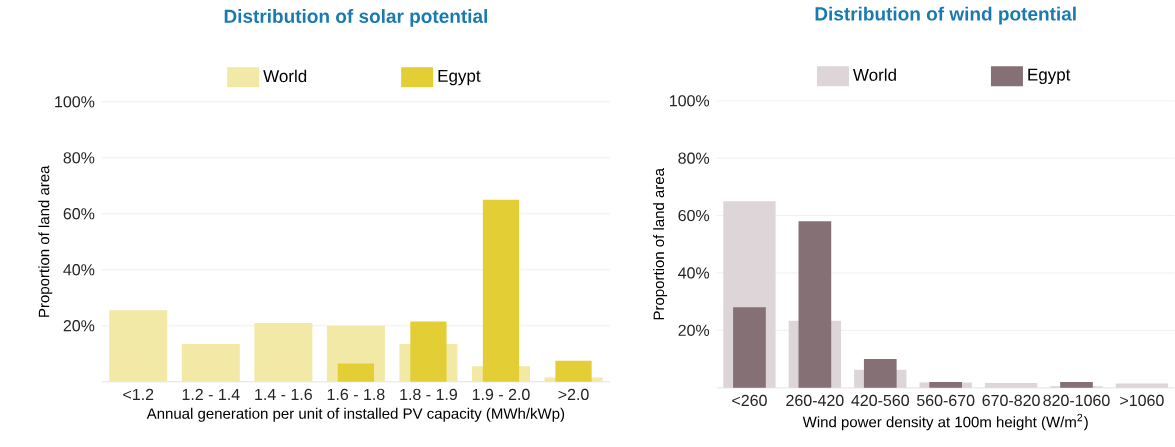  What do you see at coordinates (749, 400) in the screenshot?
I see `x-tick-label: <260` at bounding box center [749, 400].